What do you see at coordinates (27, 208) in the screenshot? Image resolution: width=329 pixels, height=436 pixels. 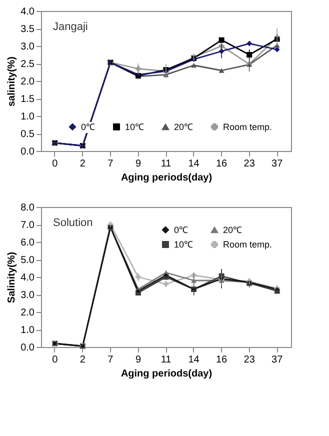 I see `y-tick-label: 8.0` at bounding box center [27, 208].